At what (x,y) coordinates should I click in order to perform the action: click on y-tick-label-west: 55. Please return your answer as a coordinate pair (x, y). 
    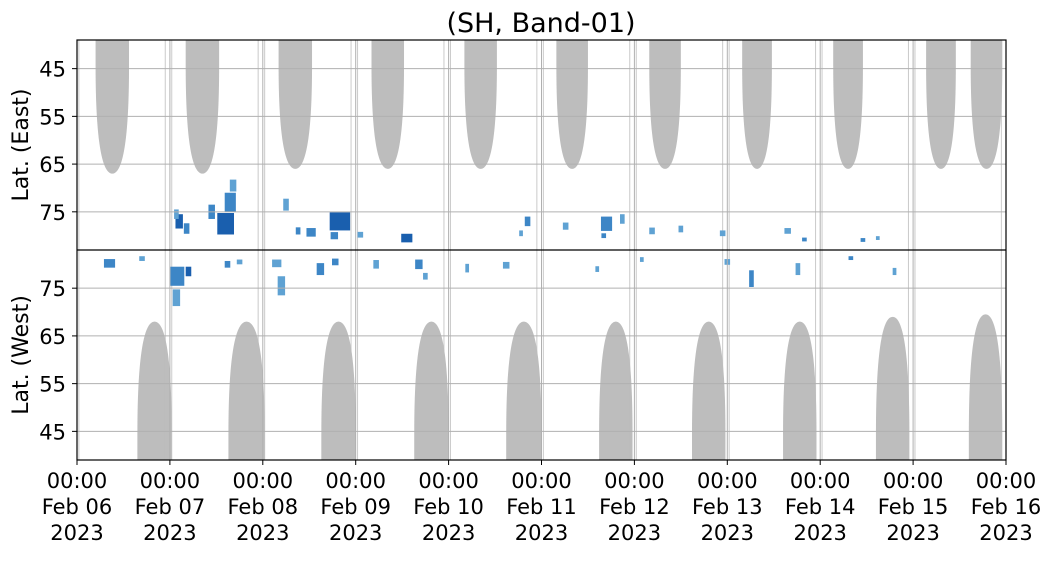
    Looking at the image, I should click on (52, 385).